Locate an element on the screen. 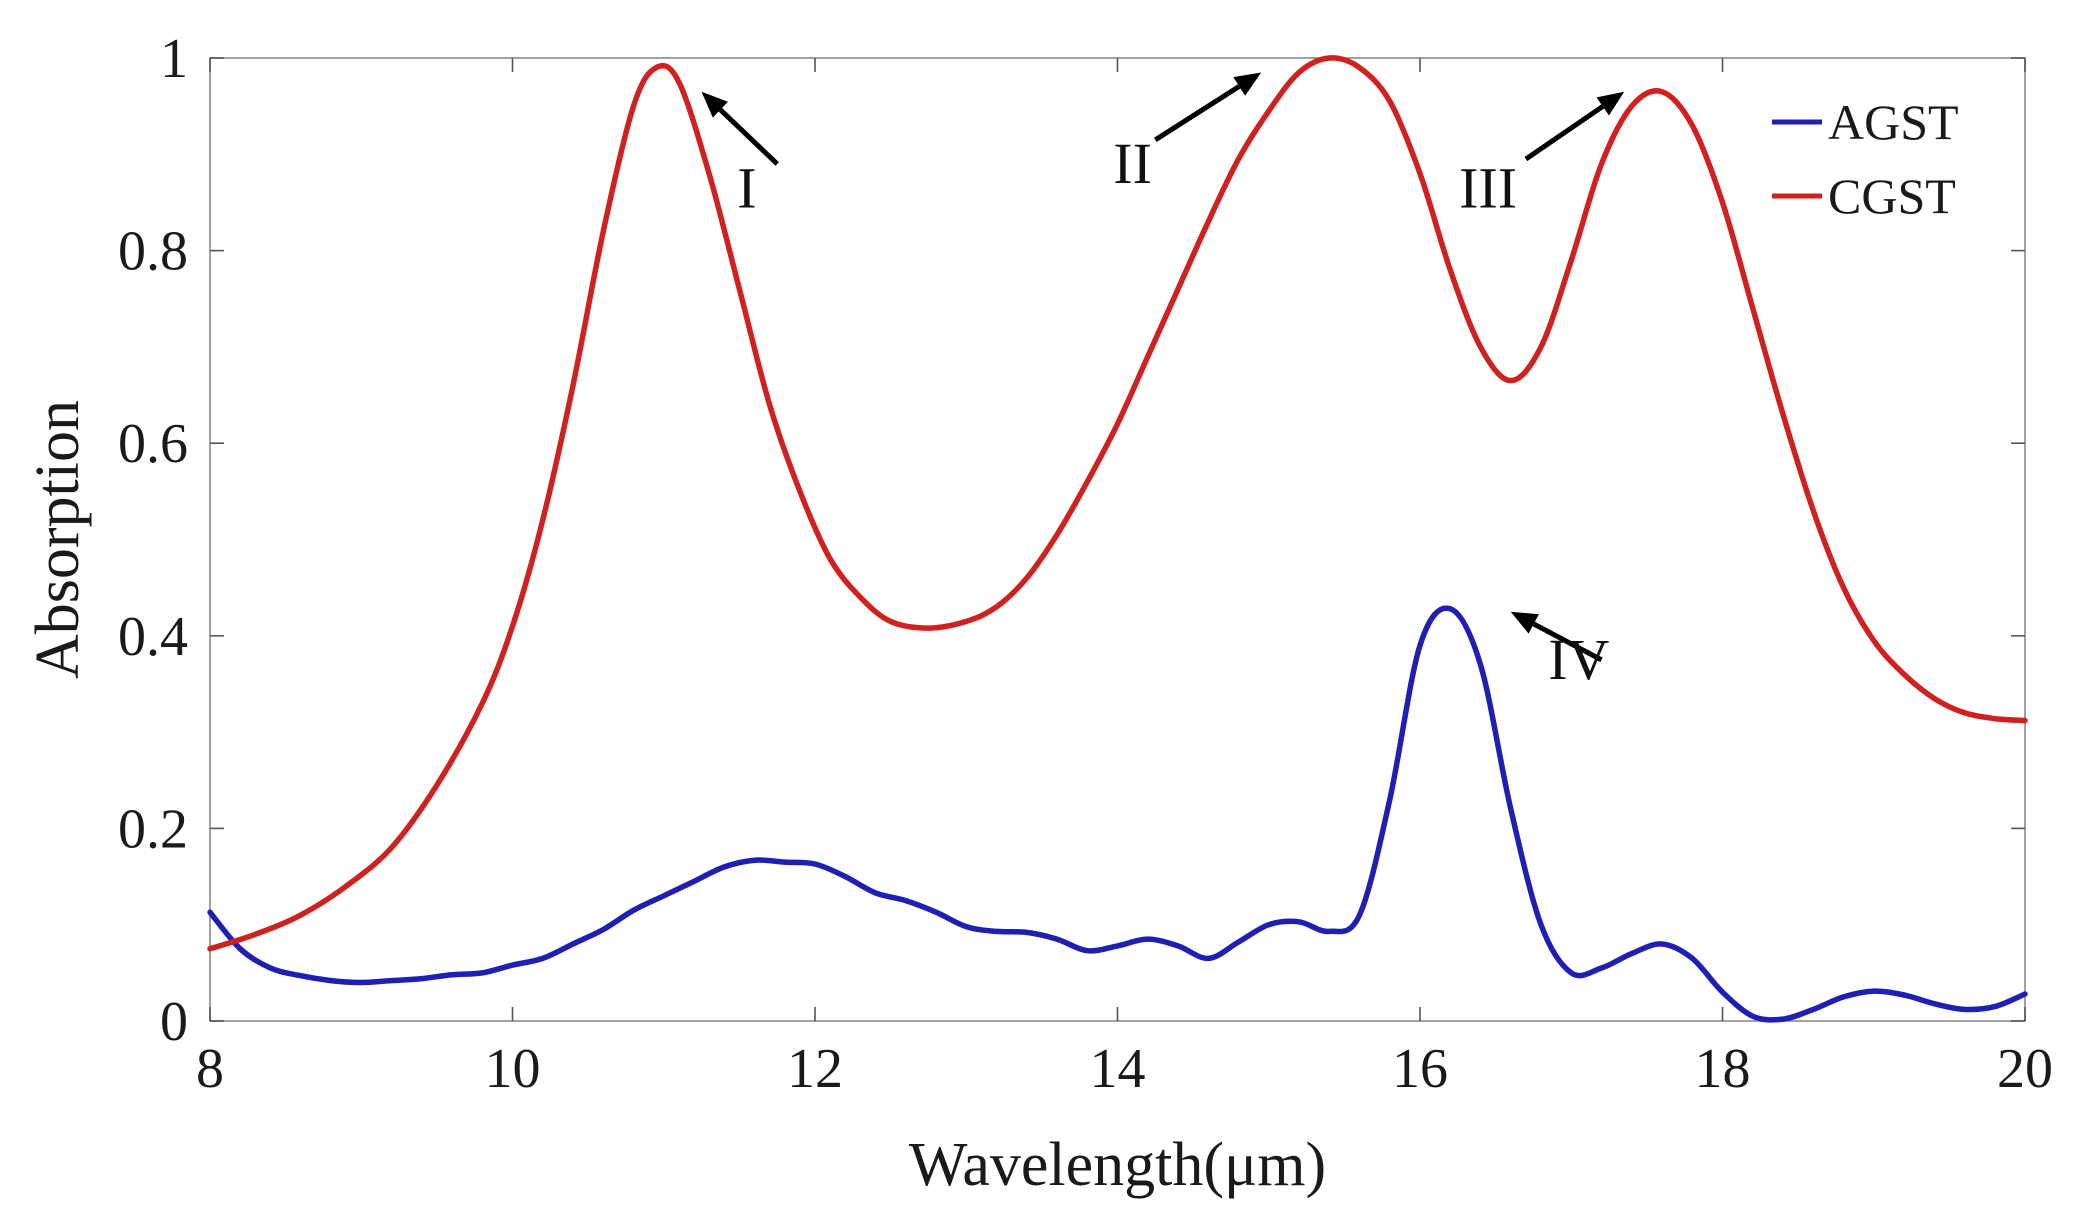 The height and width of the screenshot is (1221, 2075). x-tick-label: 18 is located at coordinates (1723, 1069).